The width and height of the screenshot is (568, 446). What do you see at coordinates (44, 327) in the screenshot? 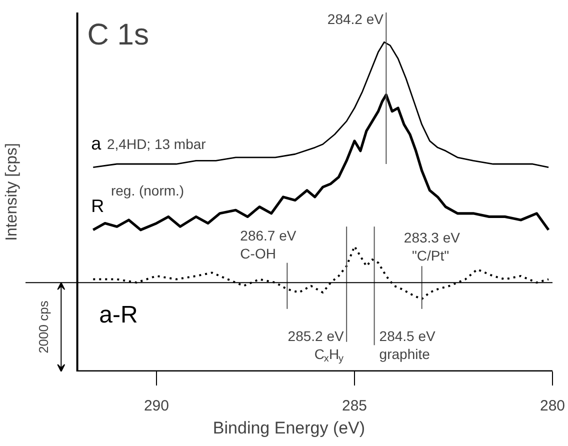
I see `legend-label: 2000 cps` at bounding box center [44, 327].